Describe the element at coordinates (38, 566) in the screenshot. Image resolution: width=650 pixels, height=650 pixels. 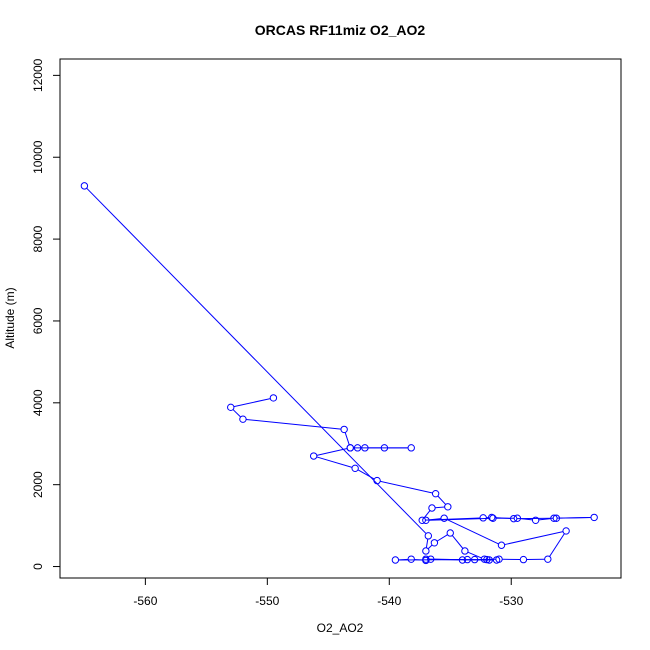
I see `y-tick-label: 0` at that location.